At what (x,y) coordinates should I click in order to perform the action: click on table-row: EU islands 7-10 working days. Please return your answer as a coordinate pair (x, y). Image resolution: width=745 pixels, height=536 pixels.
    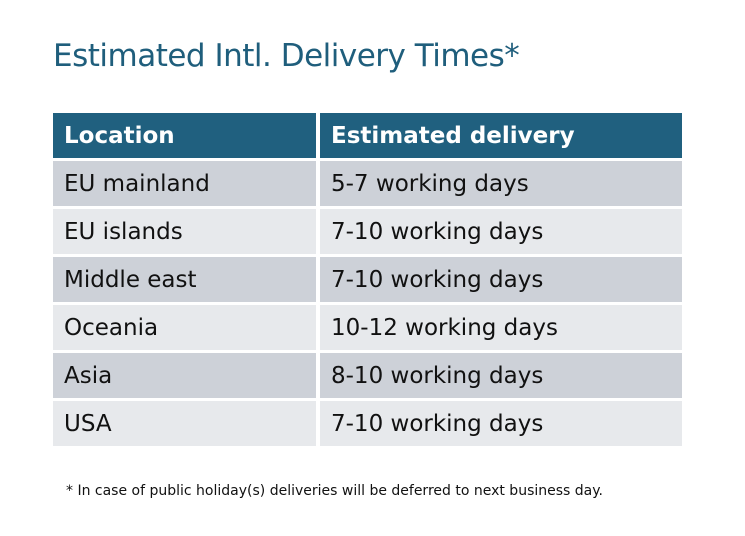
    Looking at the image, I should click on (367, 231).